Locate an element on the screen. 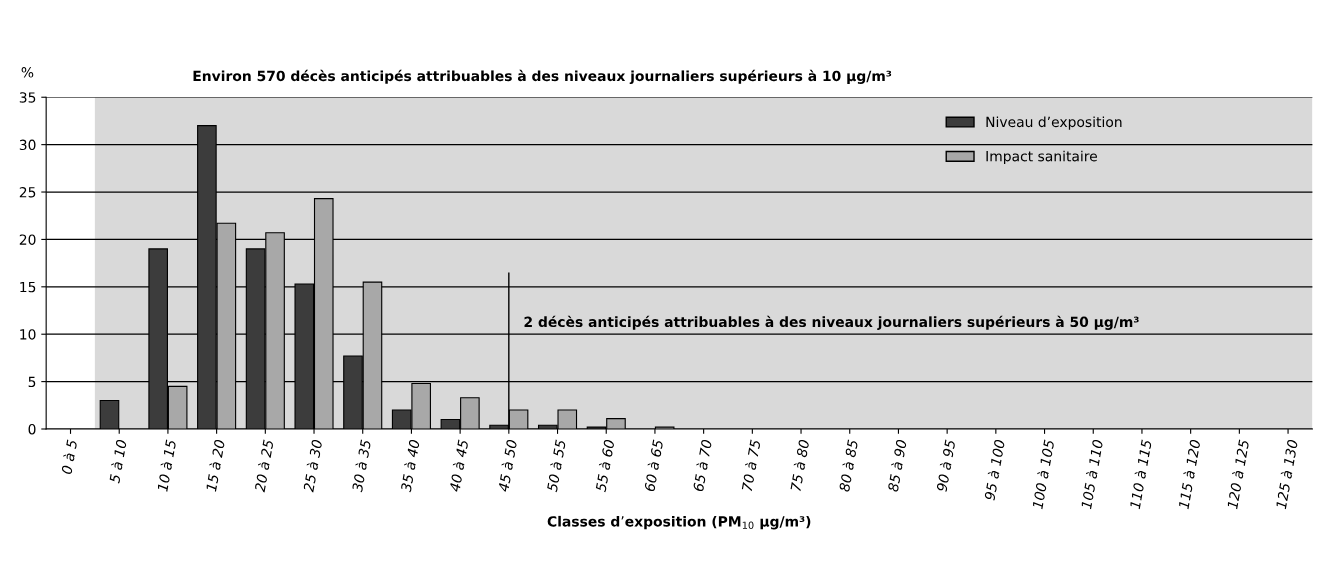 The image size is (1319, 572). x-tick-label: 70 à 75 is located at coordinates (750, 465).